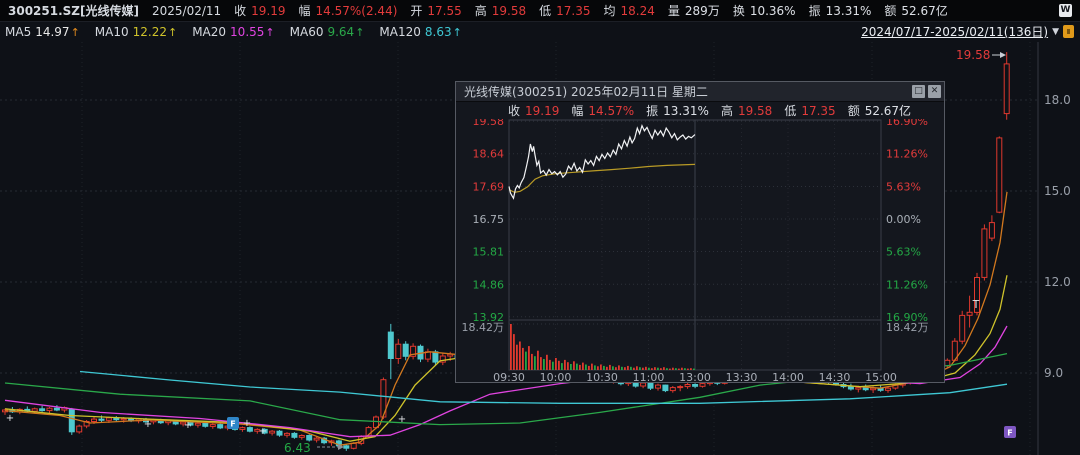 The width and height of the screenshot is (1080, 455). Describe the element at coordinates (918, 91) in the screenshot. I see `maximize-button: □` at that location.